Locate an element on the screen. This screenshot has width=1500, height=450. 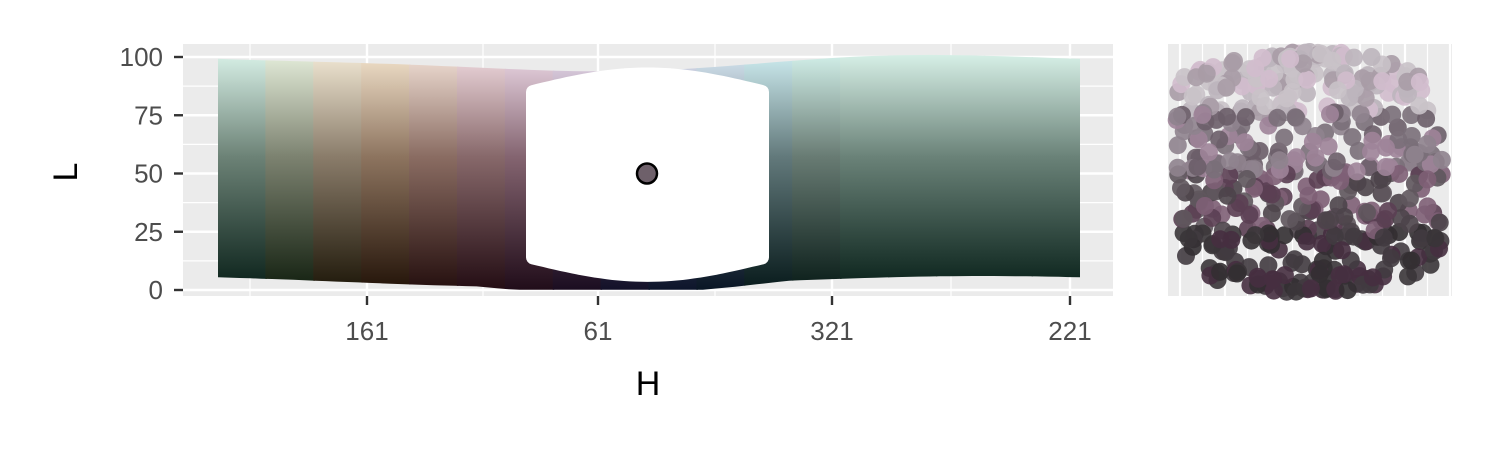
selected-colour-point is located at coordinates (647, 173).